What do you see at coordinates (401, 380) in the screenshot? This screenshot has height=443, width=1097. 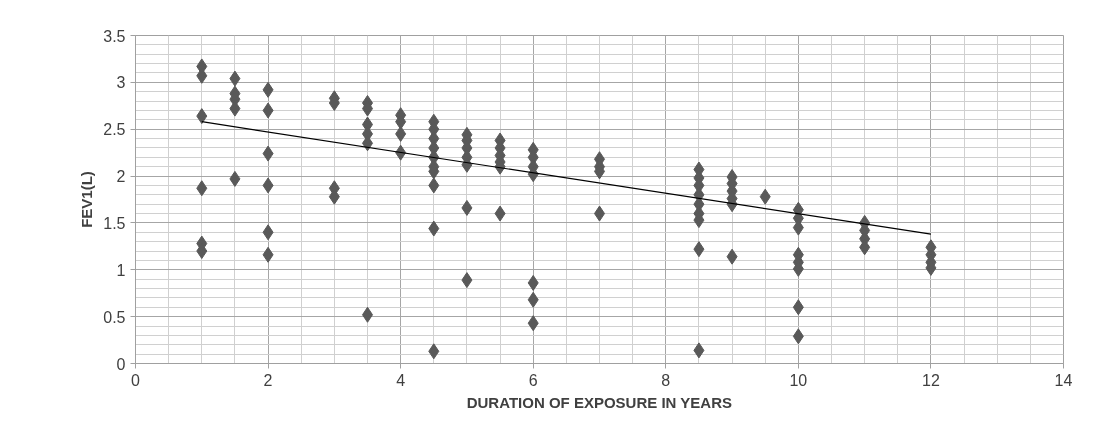 I see `x-tick-label: 4` at bounding box center [401, 380].